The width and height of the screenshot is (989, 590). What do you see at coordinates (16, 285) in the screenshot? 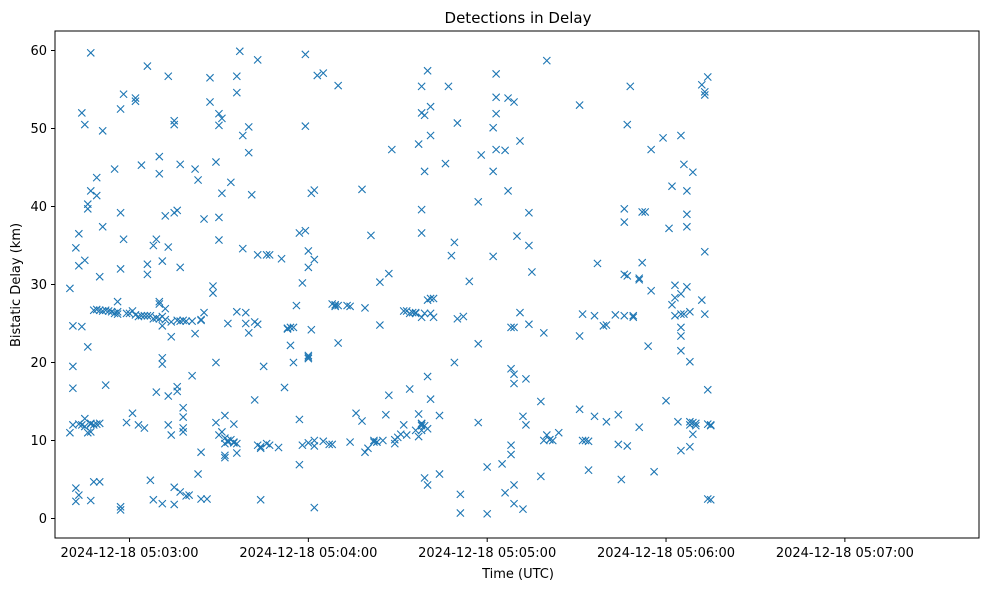
I see `y-axis-title: Bistatic Delay (km)` at bounding box center [16, 285].